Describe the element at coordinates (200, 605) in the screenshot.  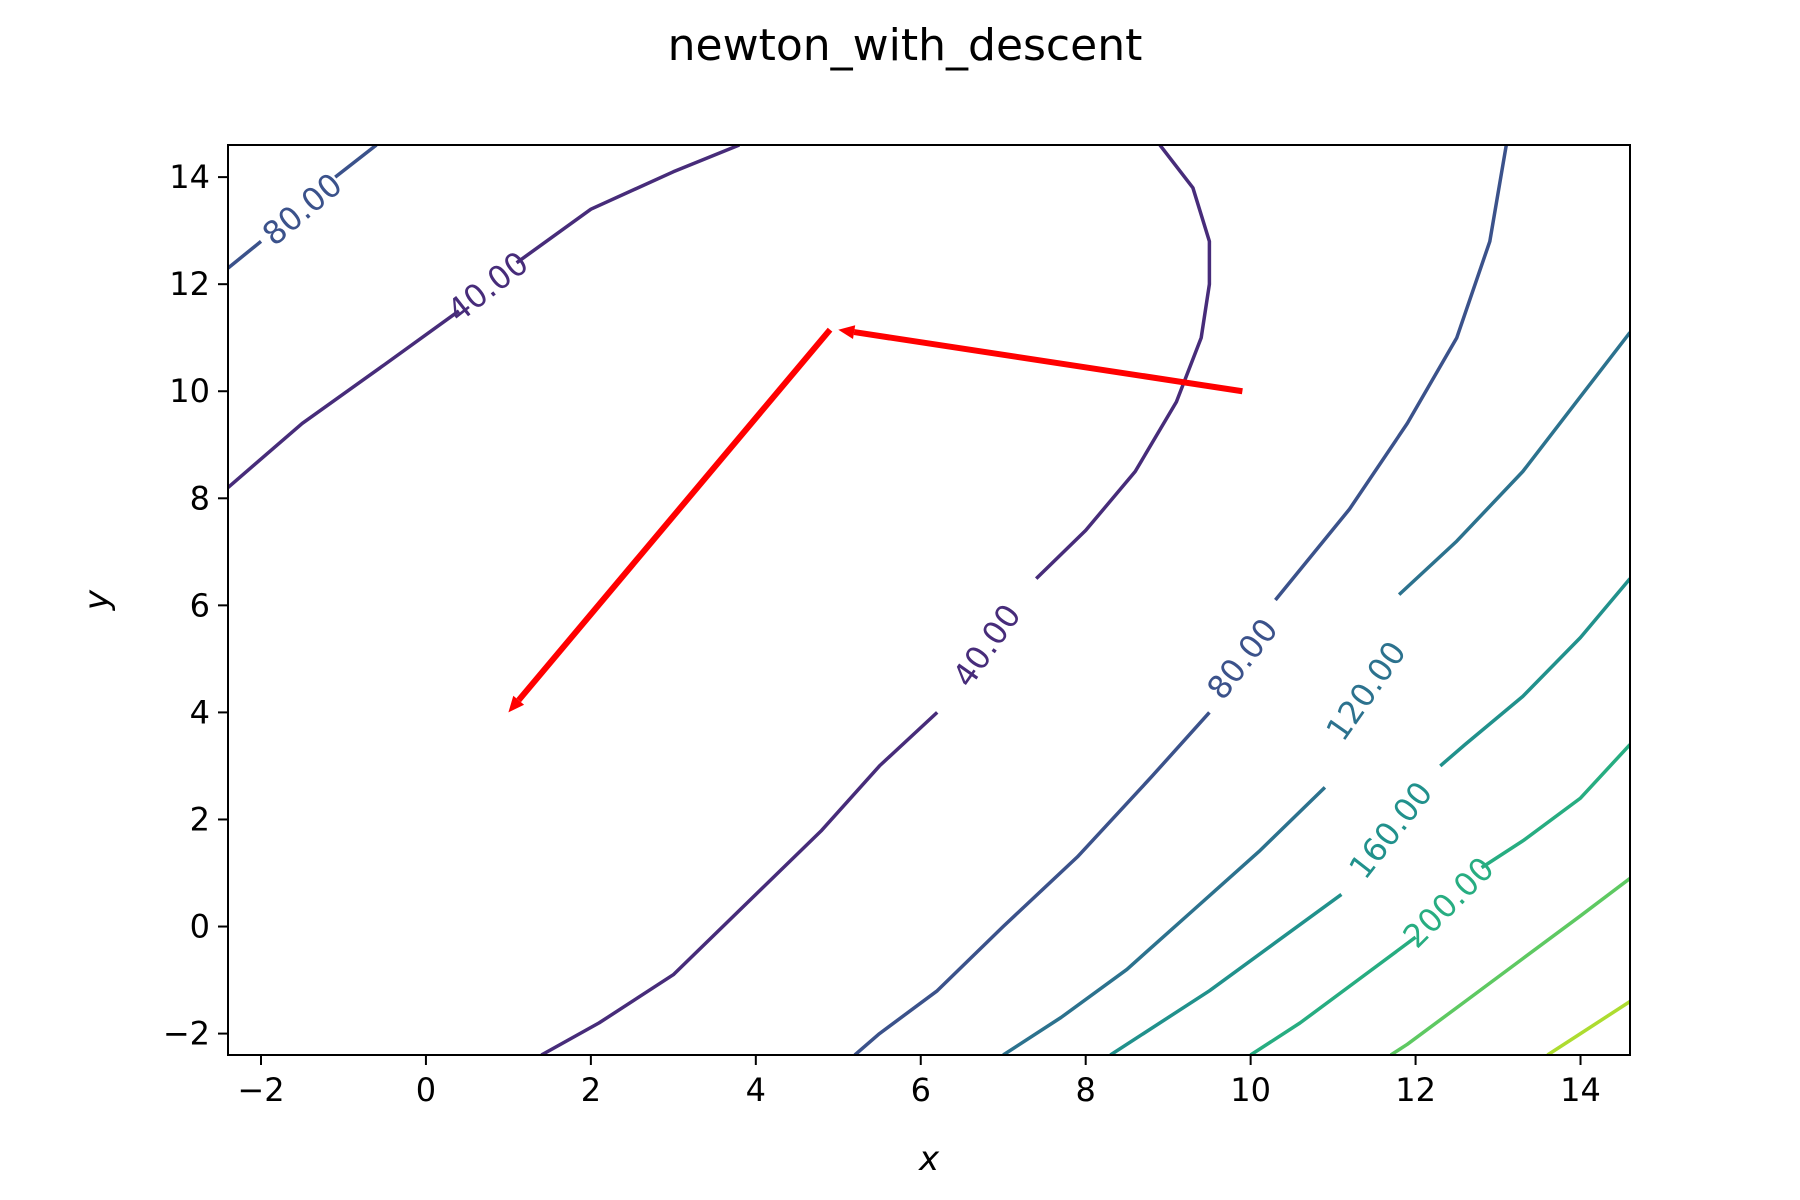
I see `y-tick-label-4: 6` at that location.